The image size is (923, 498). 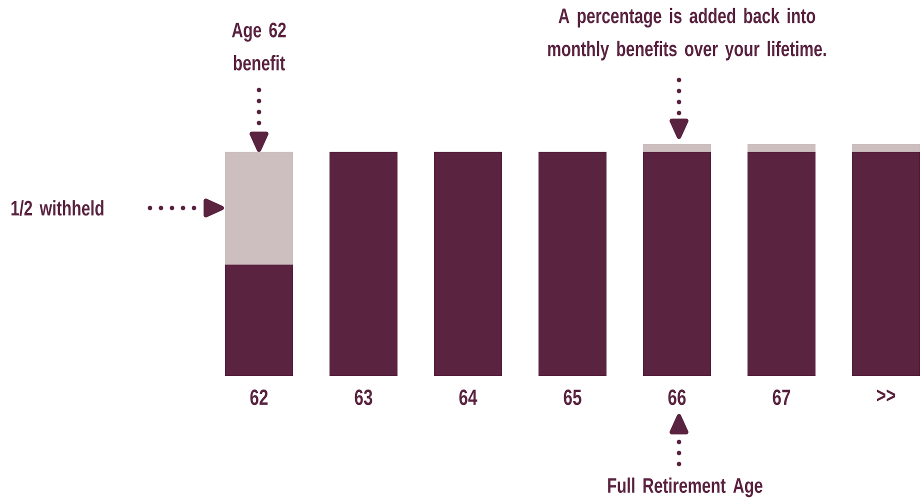 I want to click on x-tick-label: 63, so click(x=363, y=398).